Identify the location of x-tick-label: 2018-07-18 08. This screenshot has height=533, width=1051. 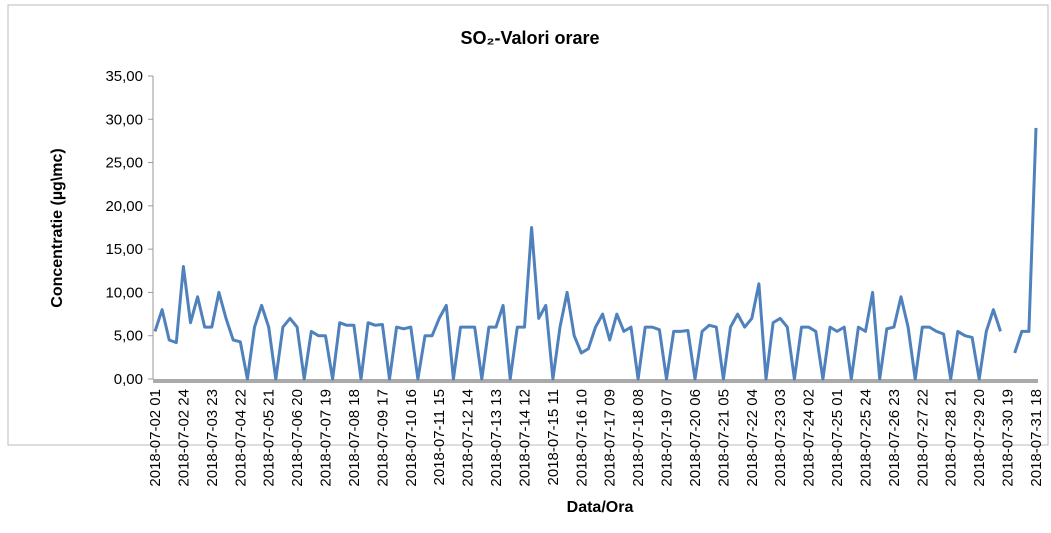
(638, 438).